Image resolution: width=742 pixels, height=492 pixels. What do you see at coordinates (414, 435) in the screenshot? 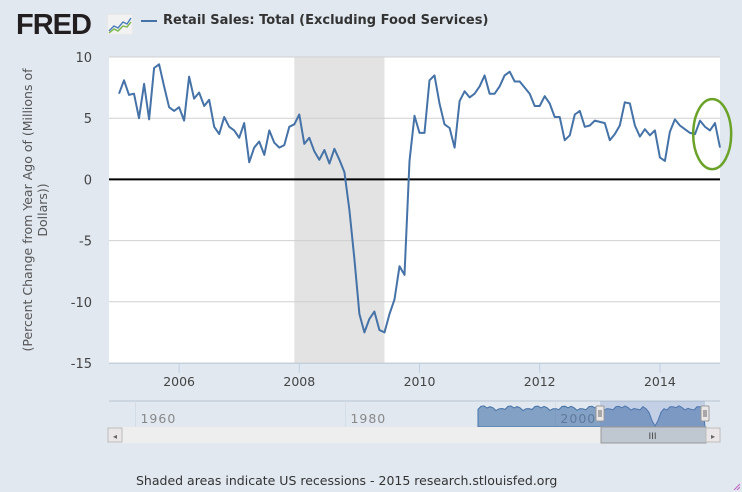
I see `scrollbar-track` at bounding box center [414, 435].